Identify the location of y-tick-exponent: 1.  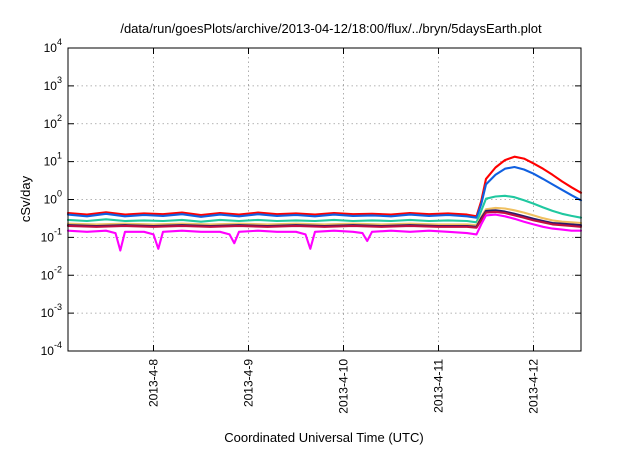
(59, 156).